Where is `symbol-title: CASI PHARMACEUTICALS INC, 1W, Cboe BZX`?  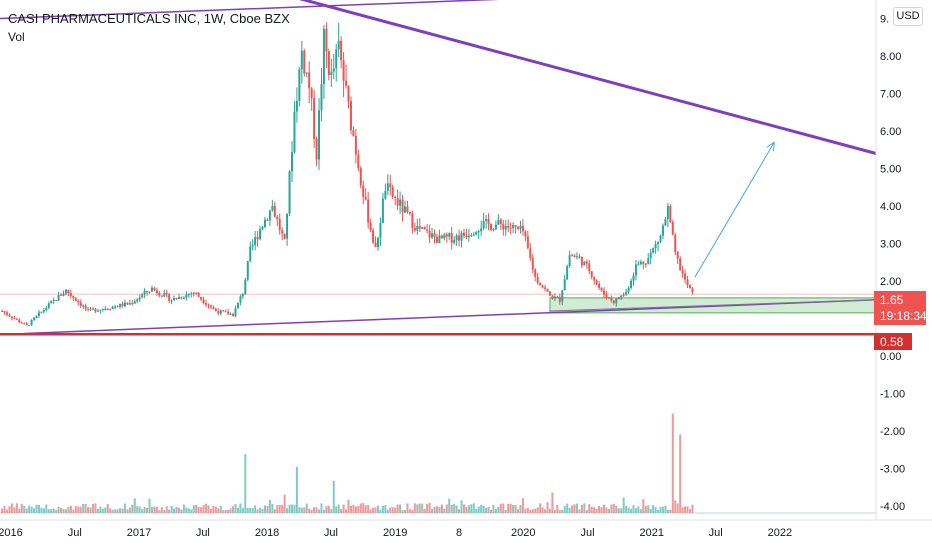
symbol-title: CASI PHARMACEUTICALS INC, 1W, Cboe BZX is located at coordinates (149, 18).